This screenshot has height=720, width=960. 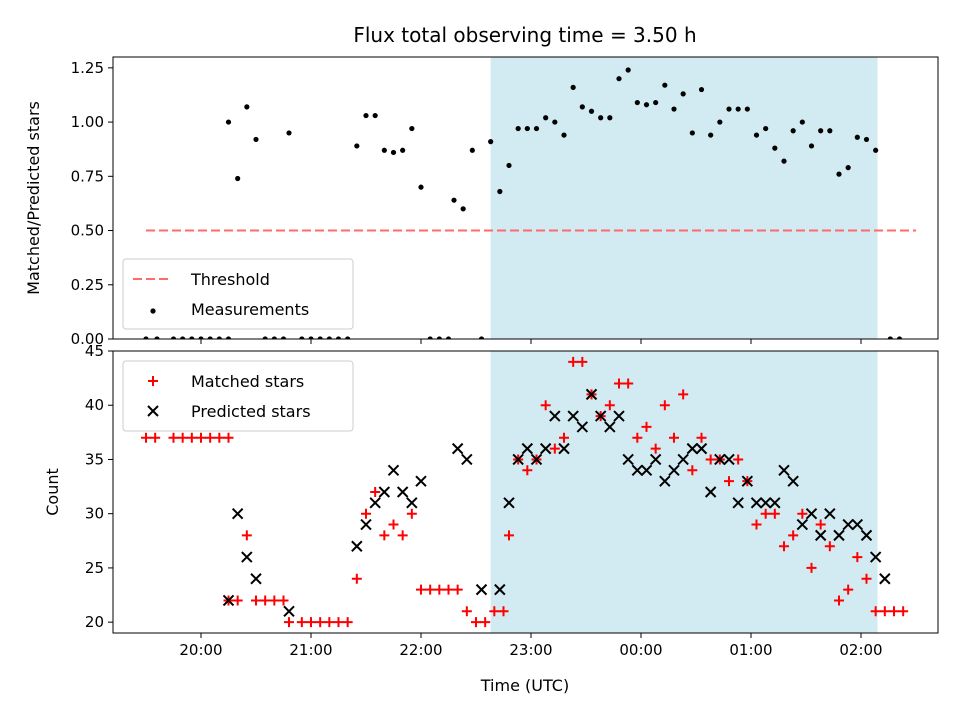 I want to click on y-tick-label: 35, so click(x=94, y=459).